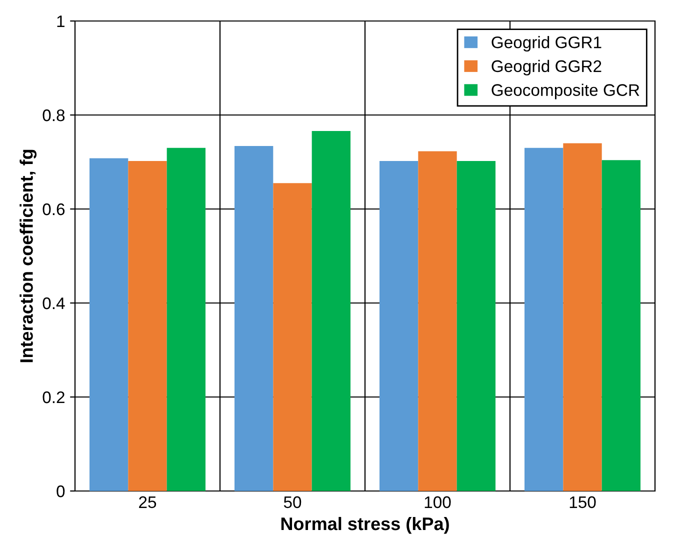 The image size is (673, 553). Describe the element at coordinates (293, 502) in the screenshot. I see `x-tick-label: 50` at that location.